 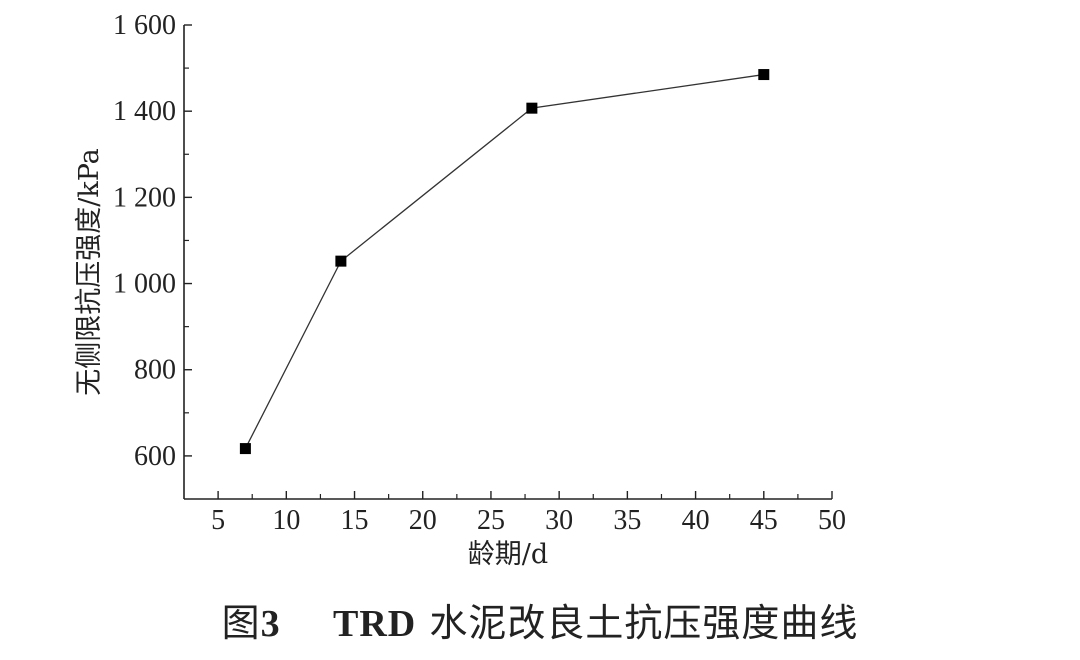 I want to click on x-tick-label: 25, so click(x=491, y=520).